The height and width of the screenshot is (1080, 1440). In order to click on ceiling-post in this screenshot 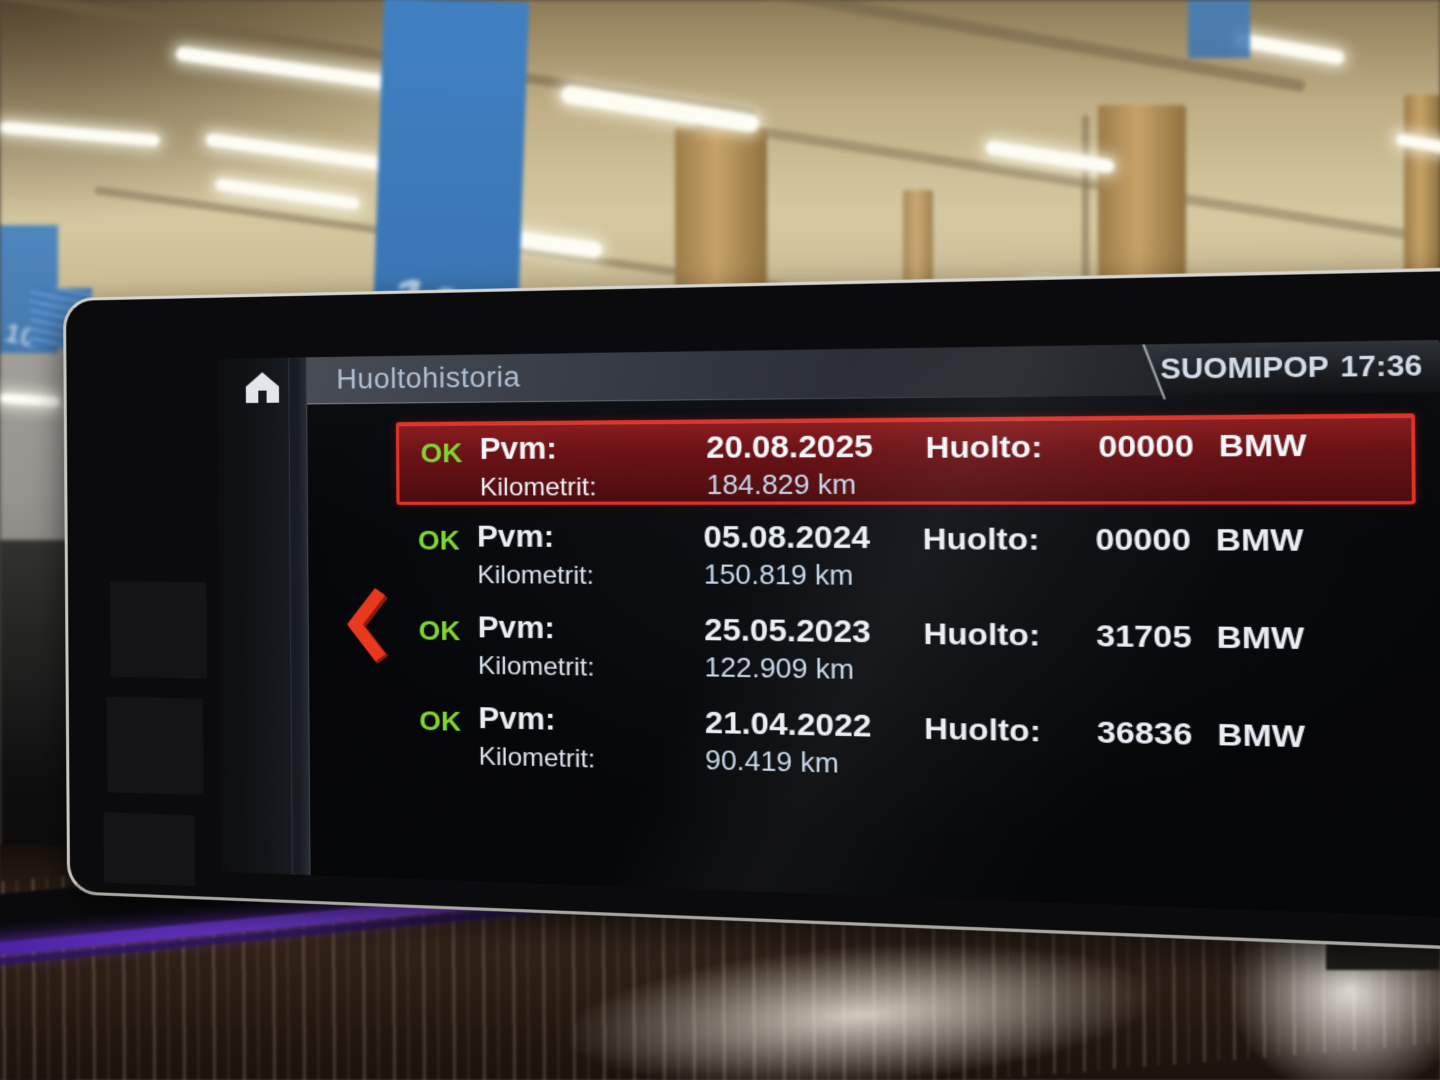, I will do `click(1085, 237)`.